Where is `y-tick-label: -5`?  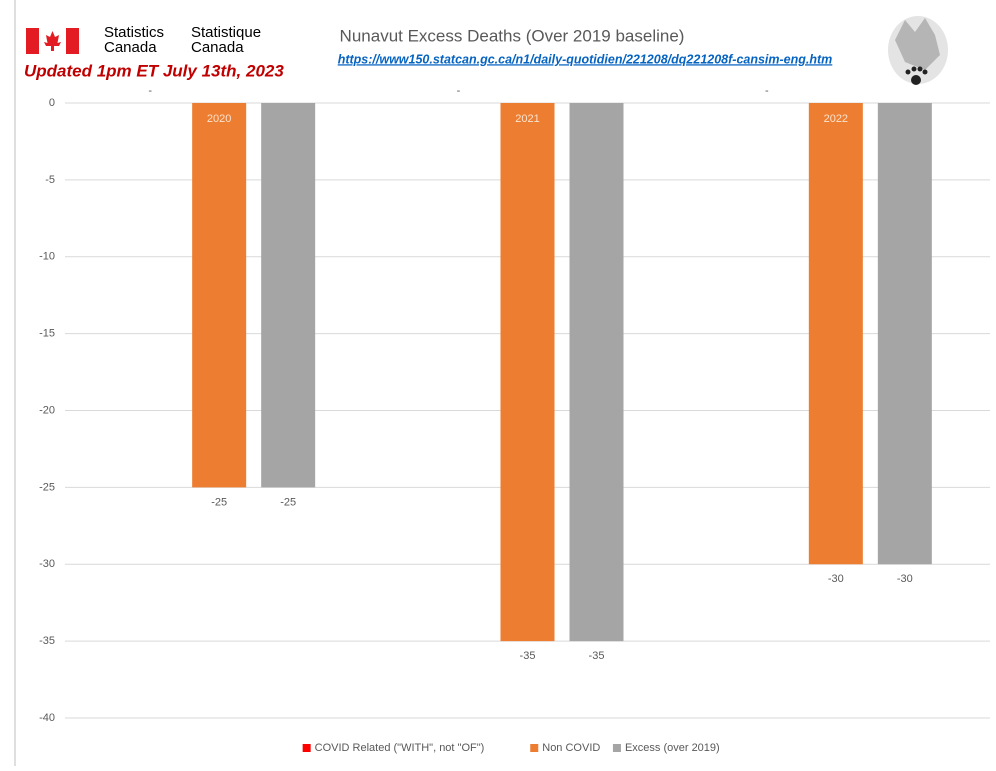 y-tick-label: -5 is located at coordinates (50, 180).